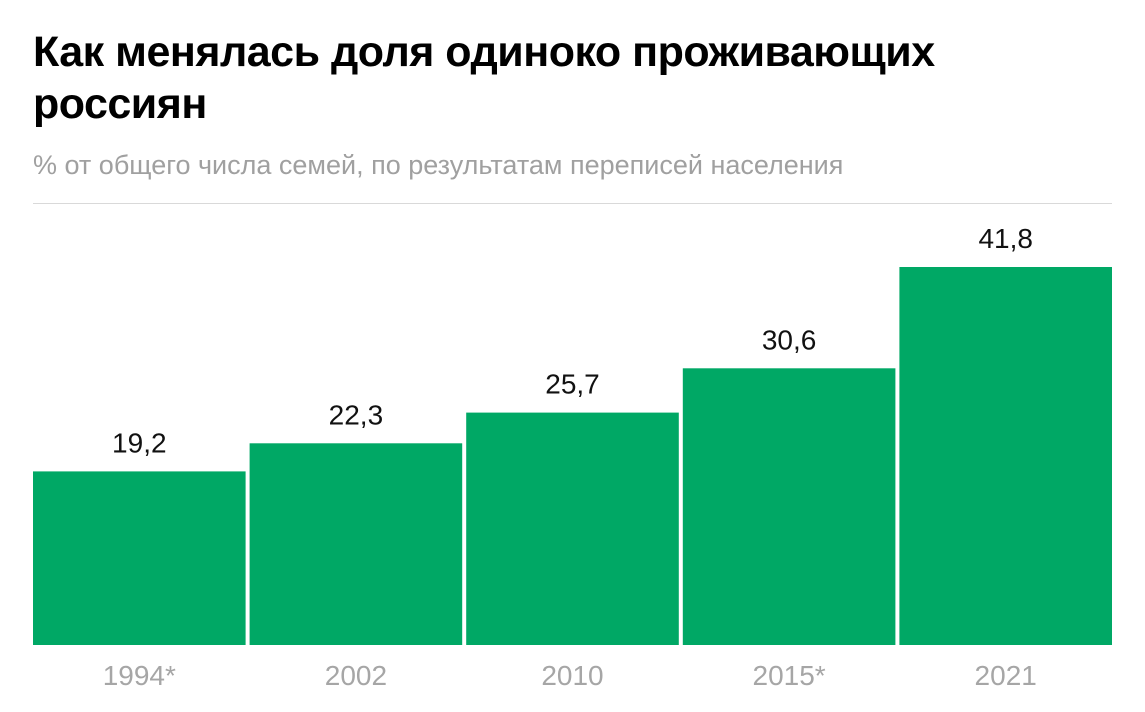  What do you see at coordinates (356, 414) in the screenshot?
I see `value-label: 22,3` at bounding box center [356, 414].